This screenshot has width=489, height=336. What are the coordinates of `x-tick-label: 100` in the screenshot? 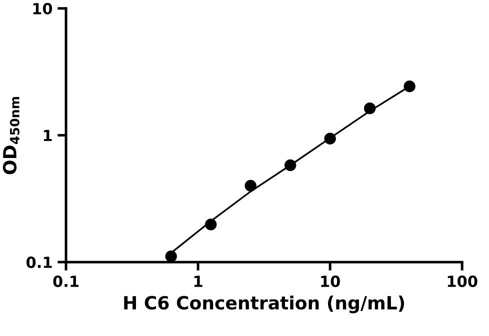 It's located at (463, 282).